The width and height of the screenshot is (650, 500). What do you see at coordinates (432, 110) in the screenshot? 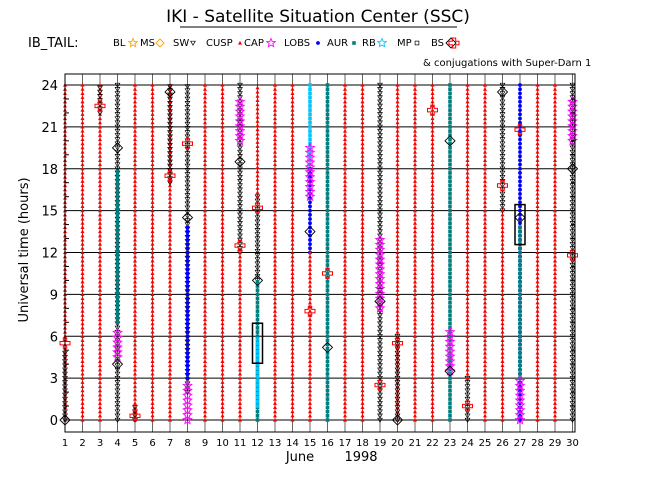
I see `marker-conjugation-shape` at bounding box center [432, 110].